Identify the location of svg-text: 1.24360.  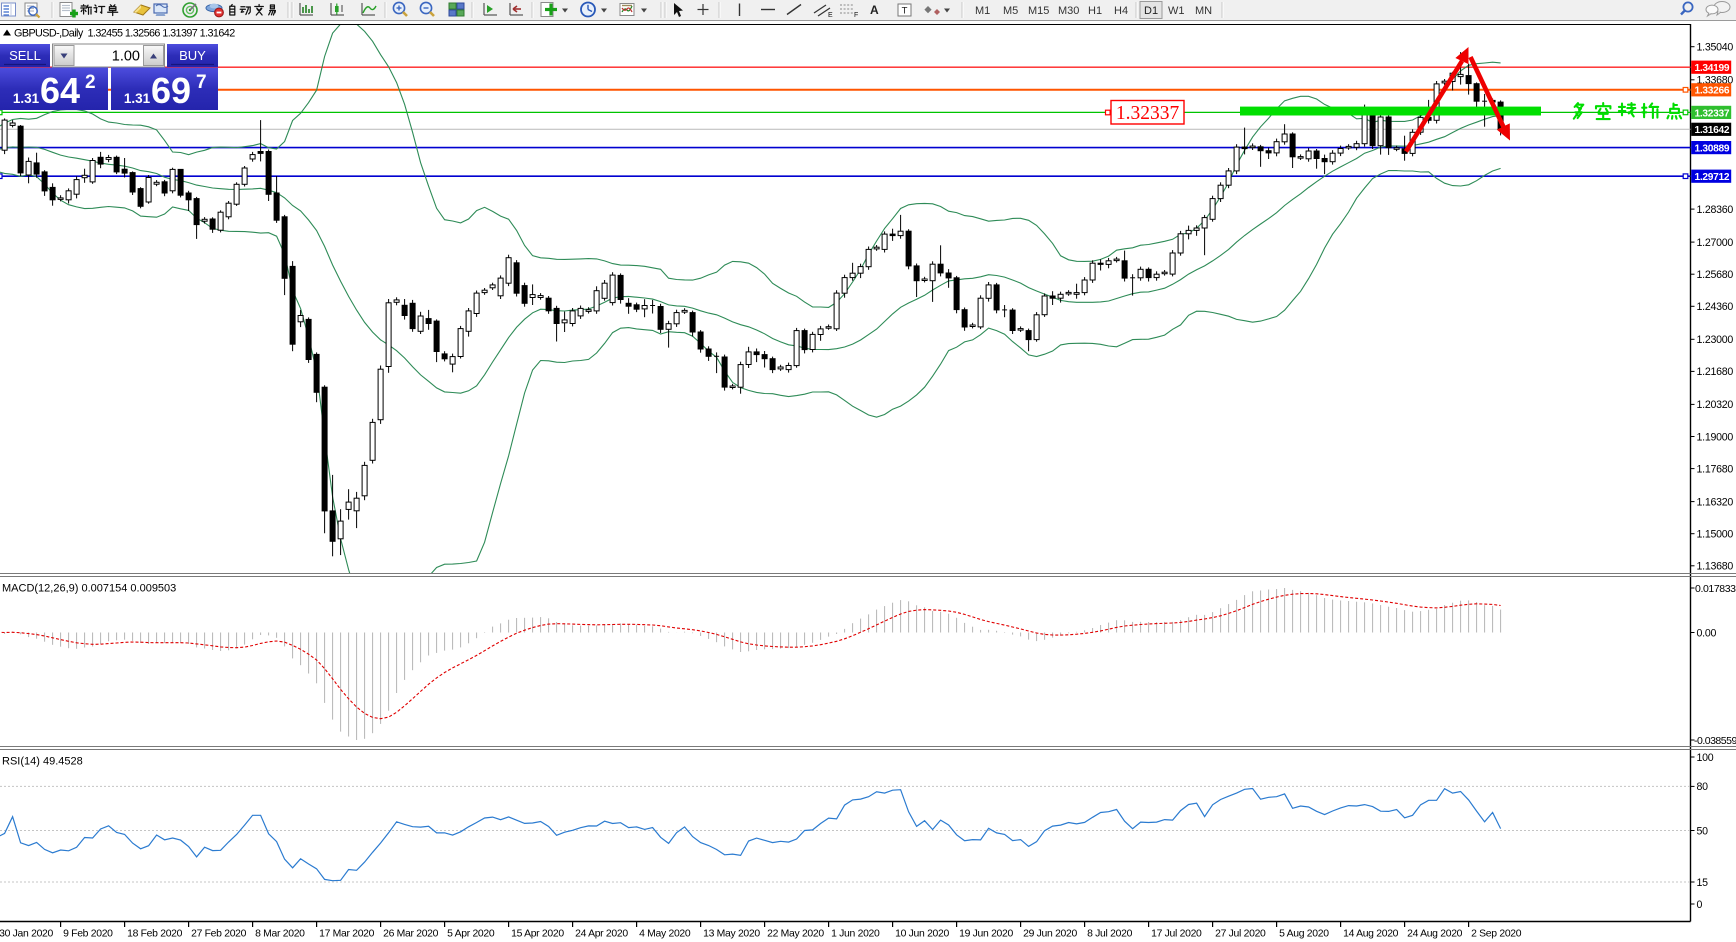
(1715, 307).